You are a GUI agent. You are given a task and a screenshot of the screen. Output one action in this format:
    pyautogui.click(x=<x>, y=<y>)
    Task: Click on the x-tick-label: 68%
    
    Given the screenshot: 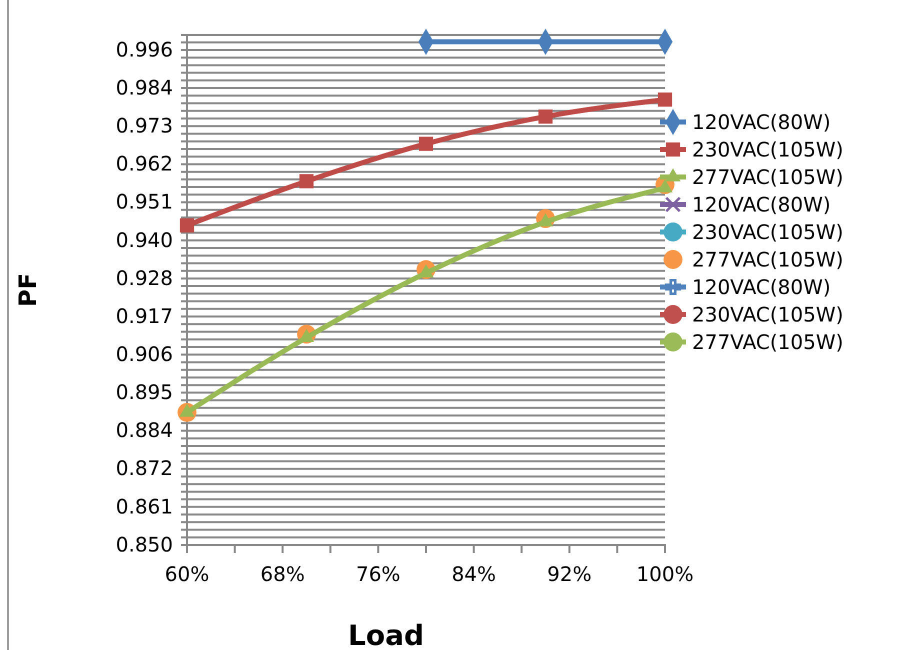 What is the action you would take?
    pyautogui.click(x=282, y=574)
    